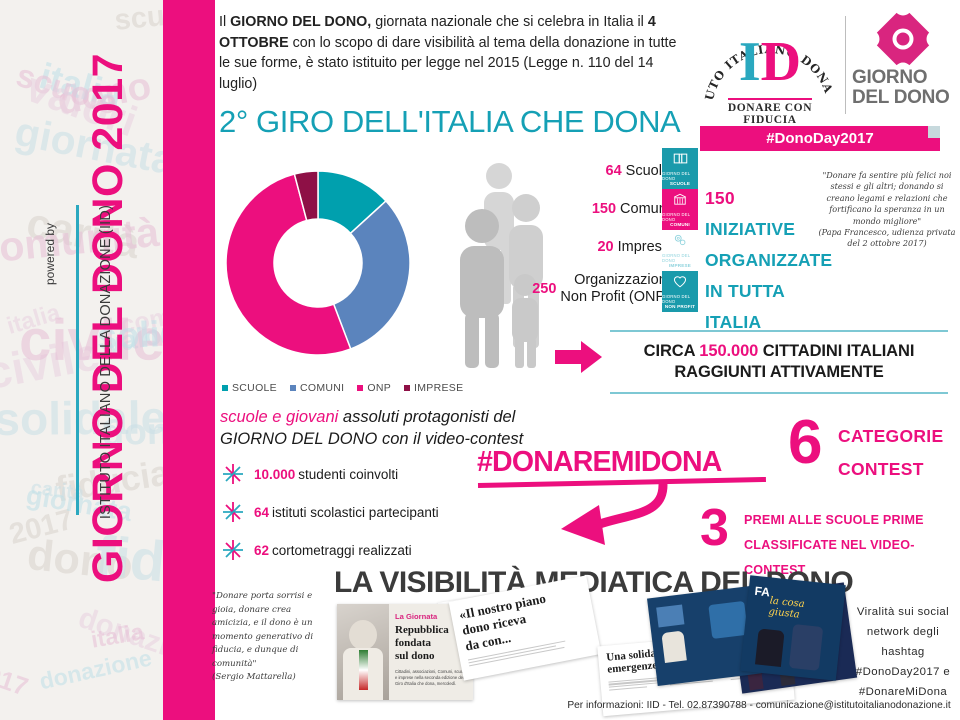 Image resolution: width=960 pixels, height=720 pixels. I want to click on circa-divider-bottom, so click(779, 393).